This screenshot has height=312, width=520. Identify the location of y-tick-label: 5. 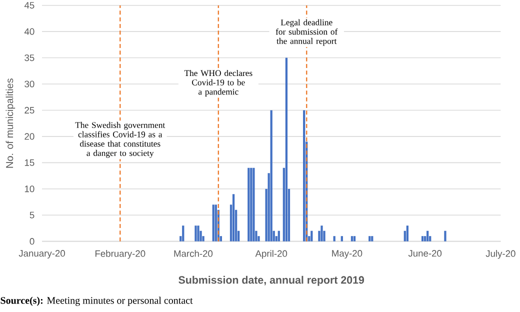
(32, 215).